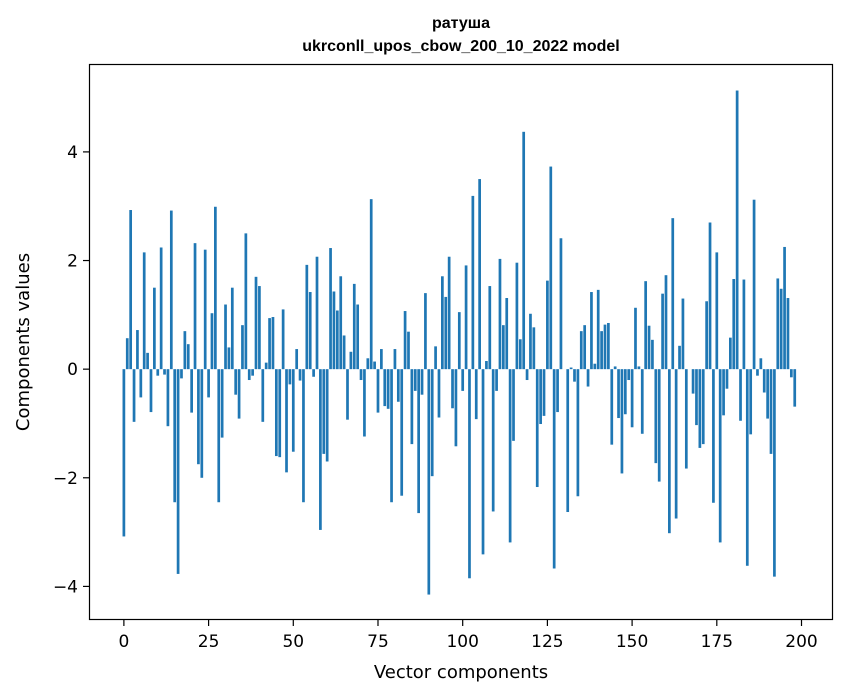 The height and width of the screenshot is (700, 847). Describe the element at coordinates (717, 642) in the screenshot. I see `x-tick-label: 175` at that location.